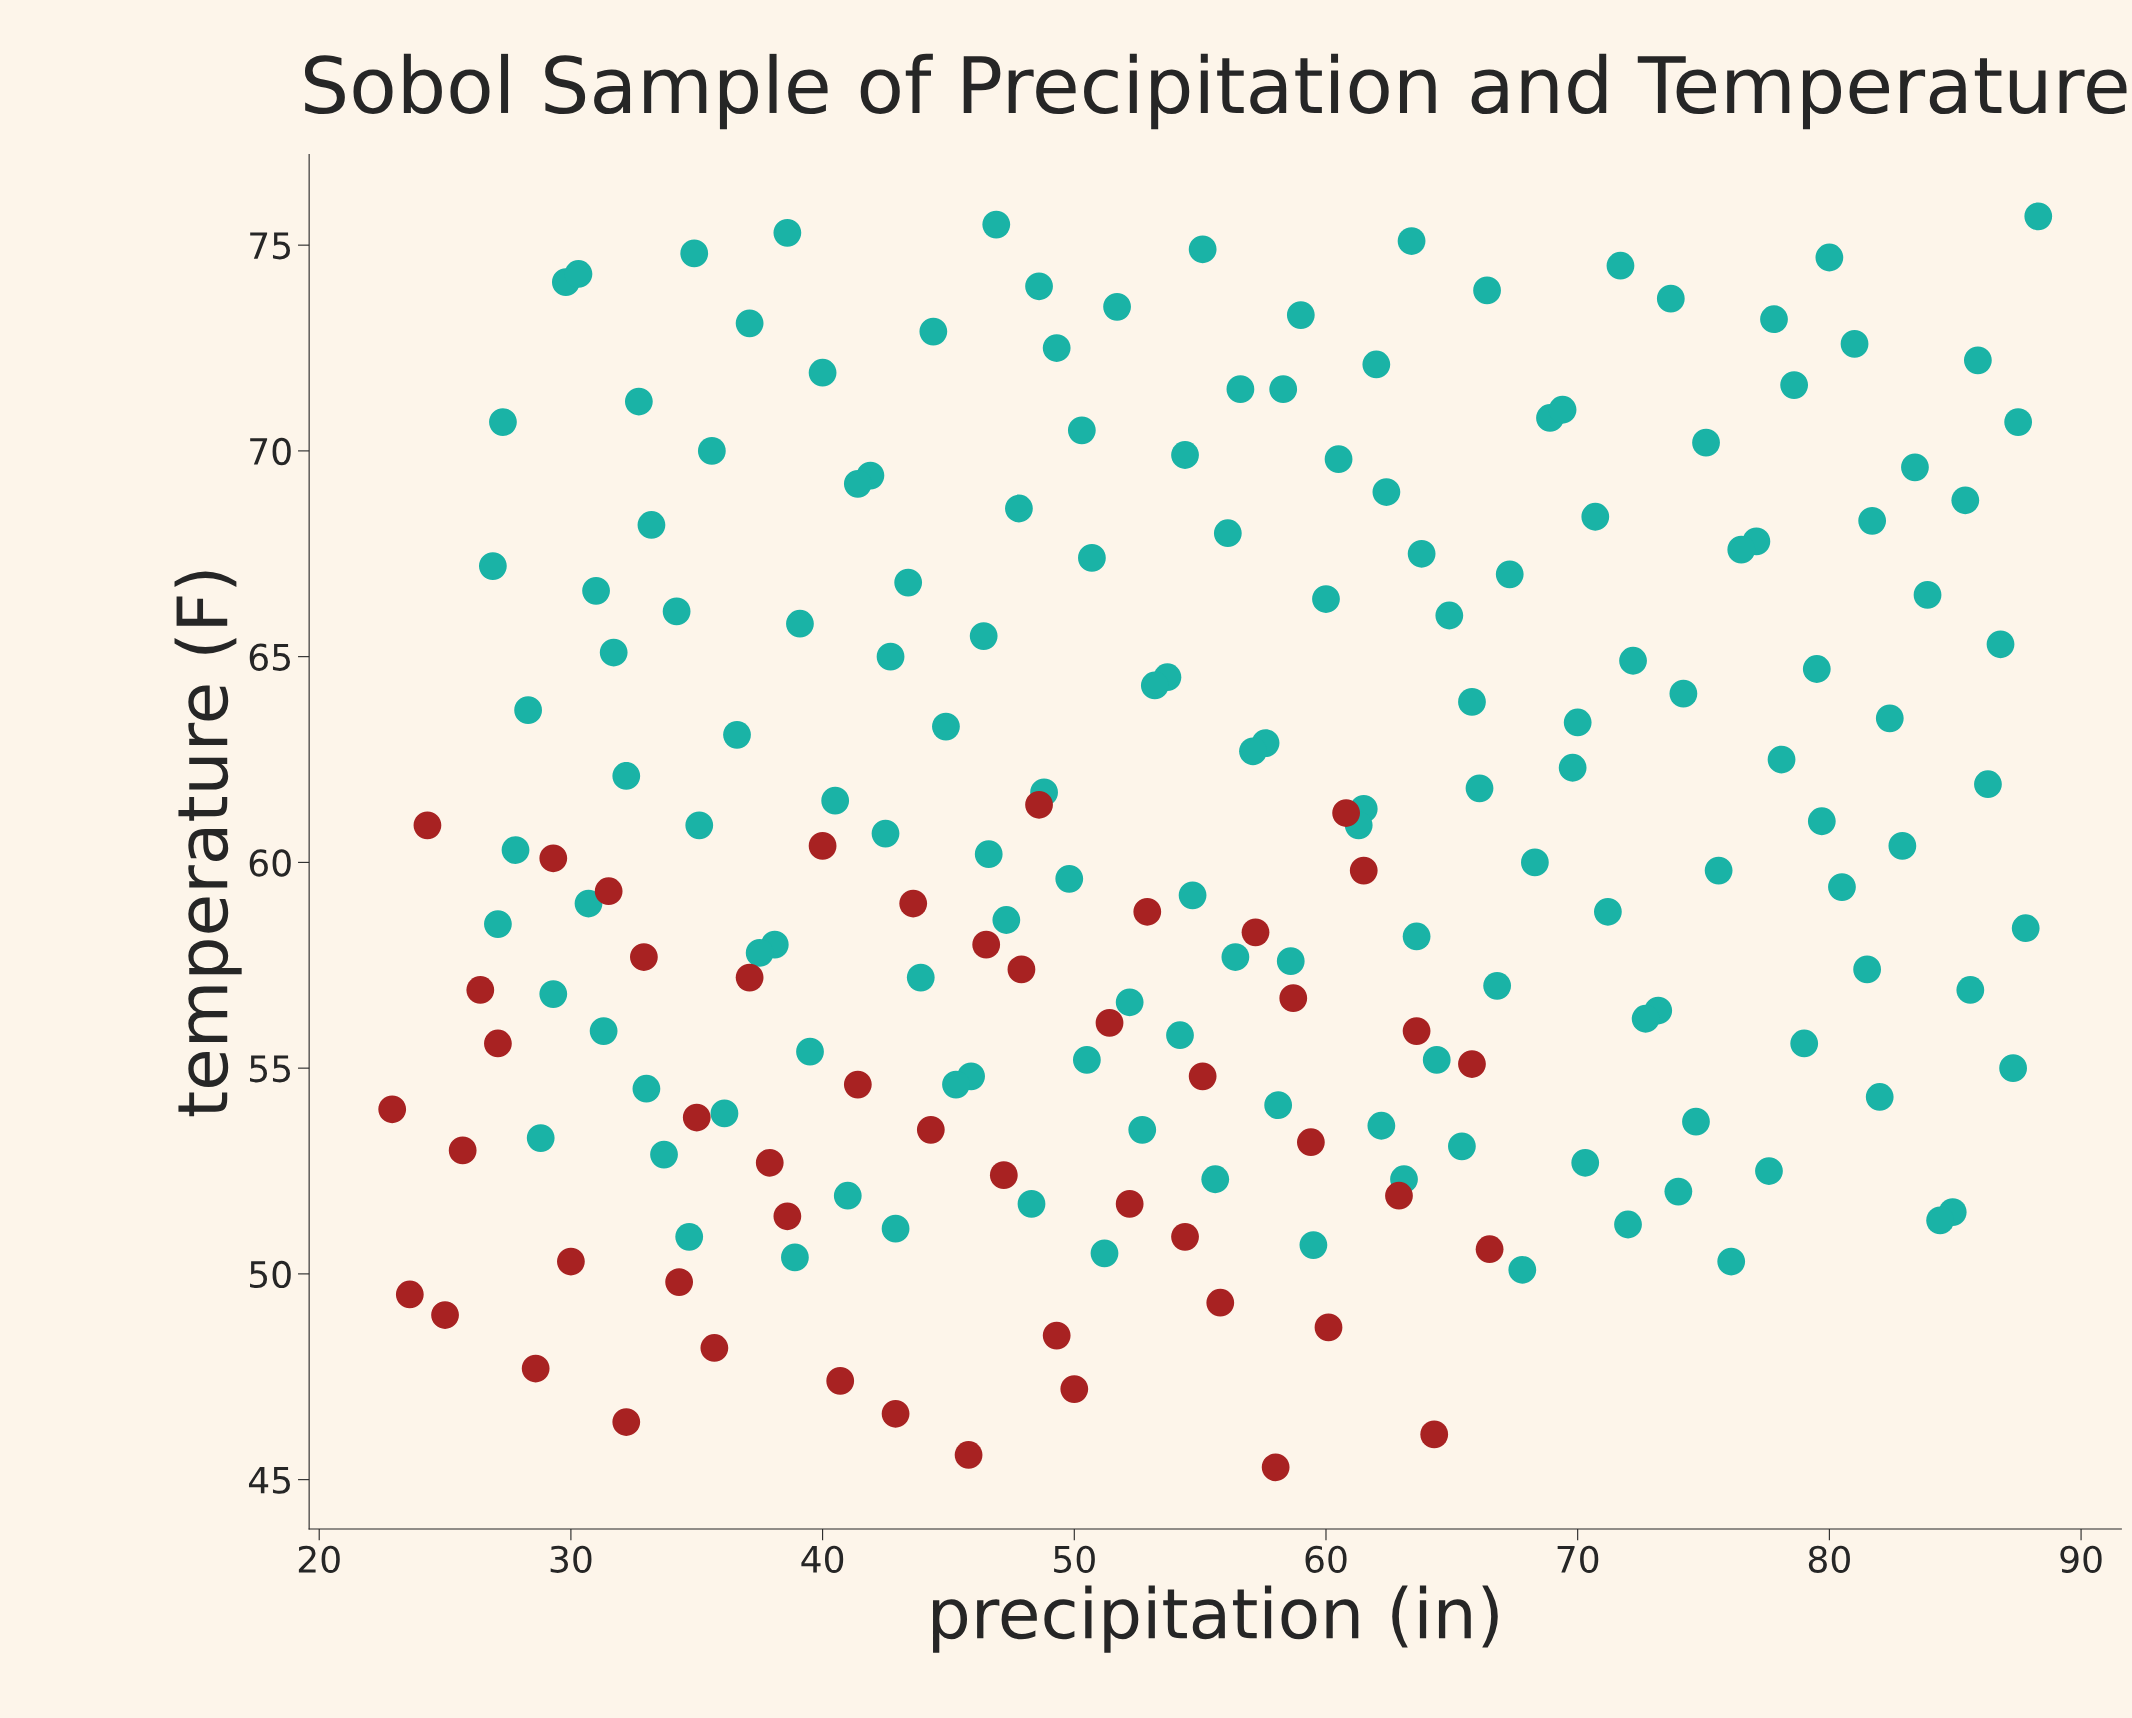  Describe the element at coordinates (270, 657) in the screenshot. I see `y-tick-label: 65` at that location.